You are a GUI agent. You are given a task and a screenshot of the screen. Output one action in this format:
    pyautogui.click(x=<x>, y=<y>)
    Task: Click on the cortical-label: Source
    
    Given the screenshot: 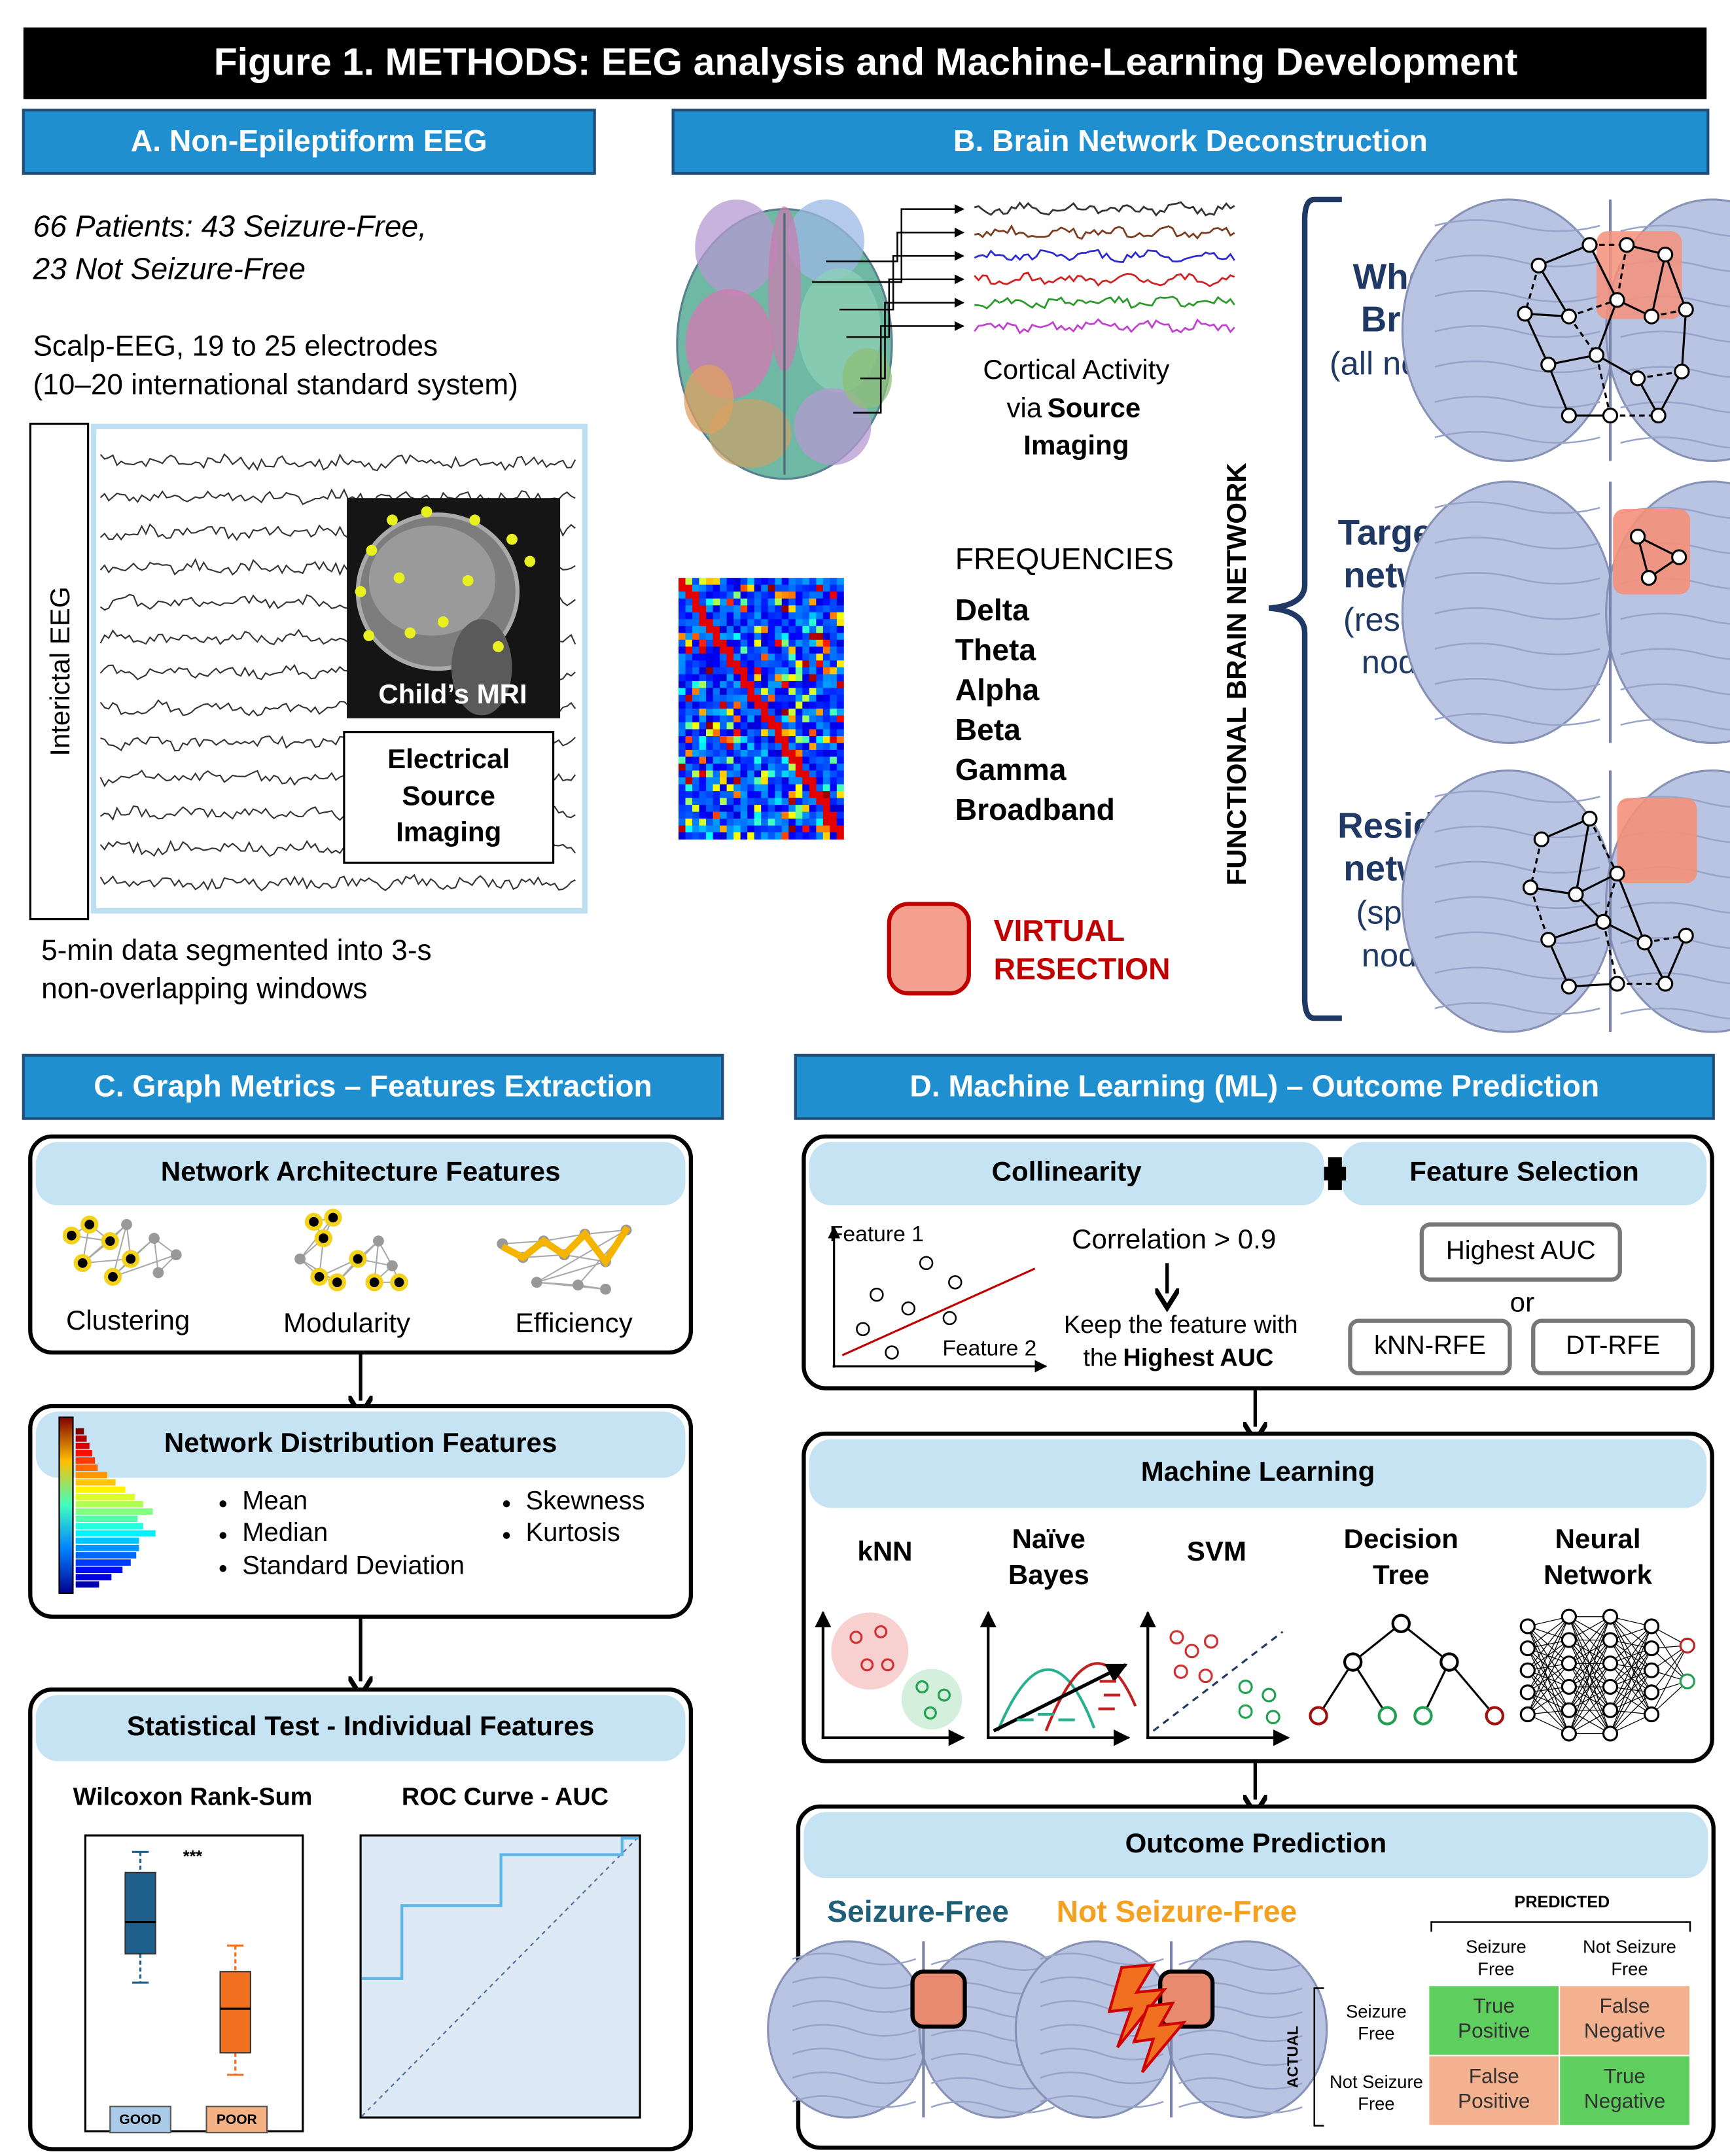 What is the action you would take?
    pyautogui.click(x=1094, y=408)
    